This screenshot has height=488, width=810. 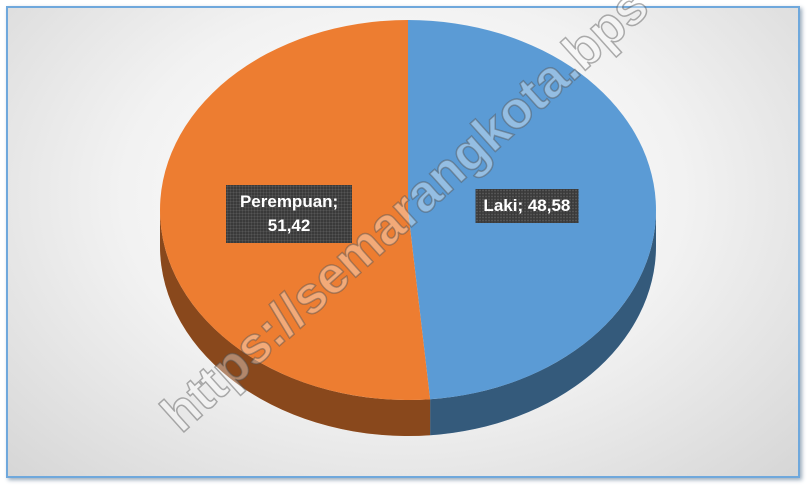 I want to click on slice-side-shade, so click(x=543, y=323).